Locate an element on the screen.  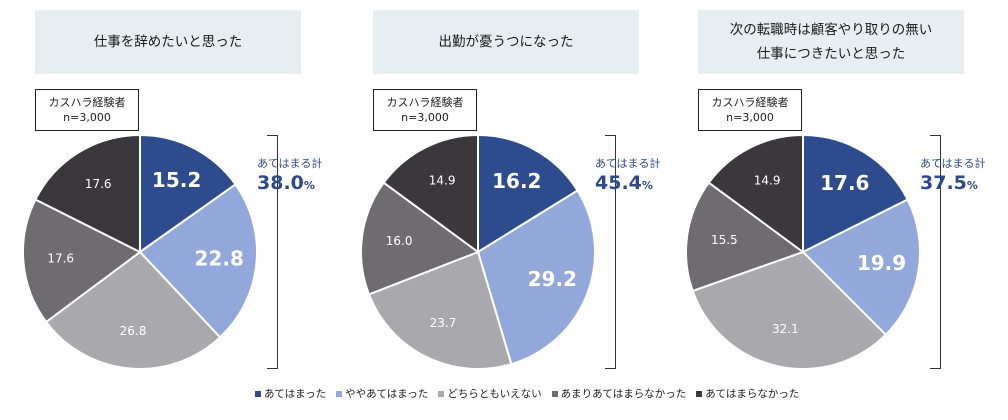
legend-label: あてはまらなかった is located at coordinates (752, 394).